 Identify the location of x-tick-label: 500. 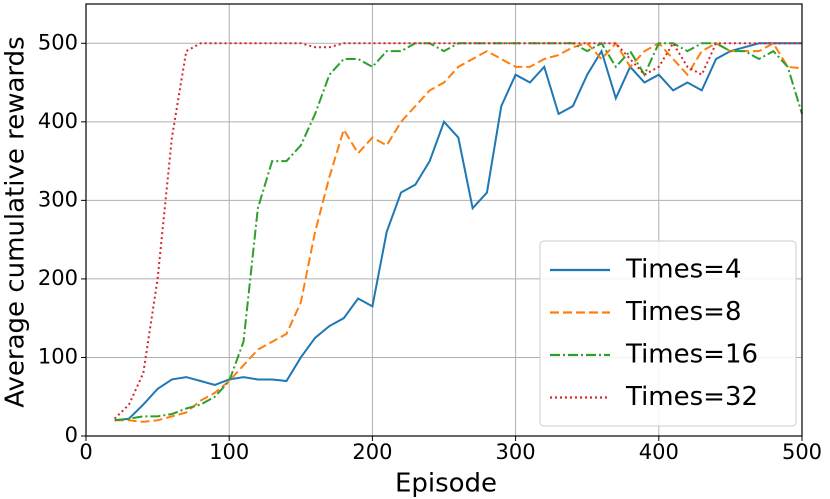
(802, 452).